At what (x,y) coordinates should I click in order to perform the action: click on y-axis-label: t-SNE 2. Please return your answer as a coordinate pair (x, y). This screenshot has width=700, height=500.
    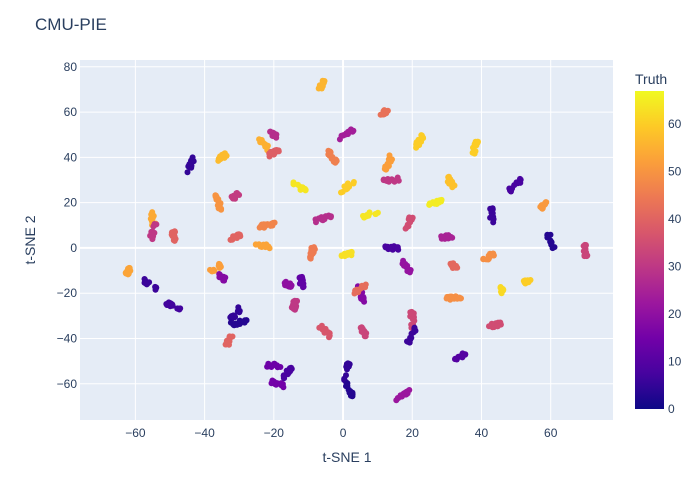
    Looking at the image, I should click on (30, 239).